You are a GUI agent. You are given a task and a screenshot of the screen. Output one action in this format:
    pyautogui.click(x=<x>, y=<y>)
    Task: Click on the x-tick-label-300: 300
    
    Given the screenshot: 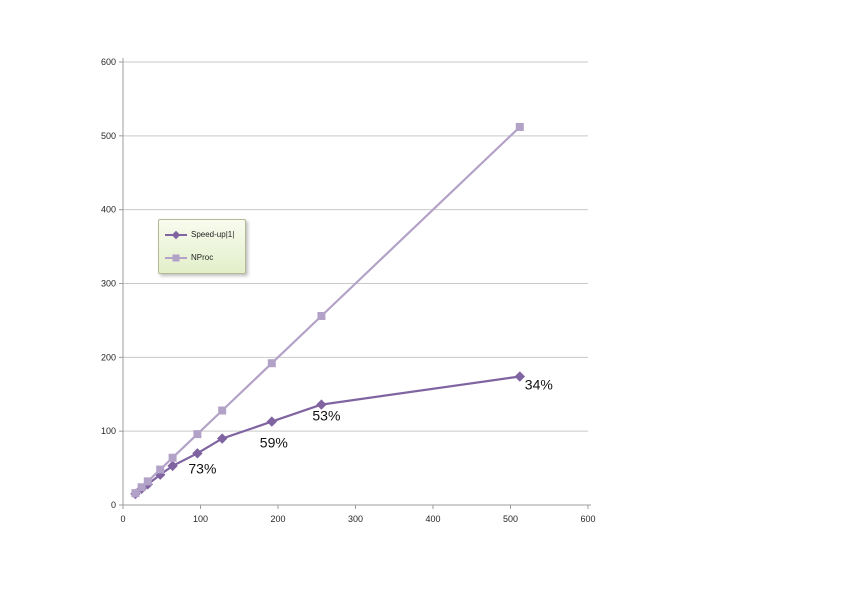 What is the action you would take?
    pyautogui.click(x=355, y=519)
    